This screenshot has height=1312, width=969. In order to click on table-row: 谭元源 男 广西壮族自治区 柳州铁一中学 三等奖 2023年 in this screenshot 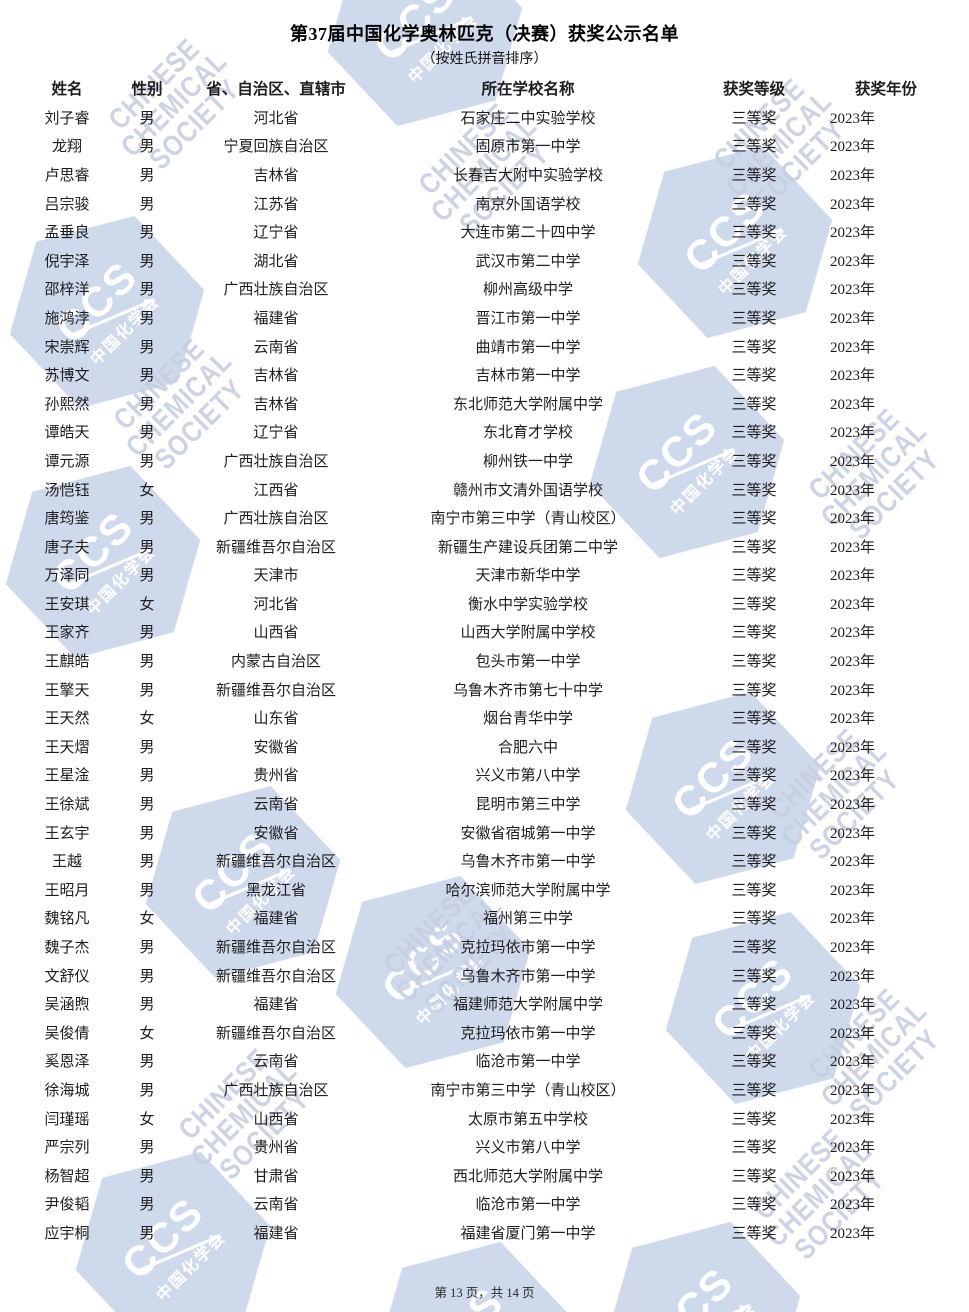, I will do `click(484, 460)`.